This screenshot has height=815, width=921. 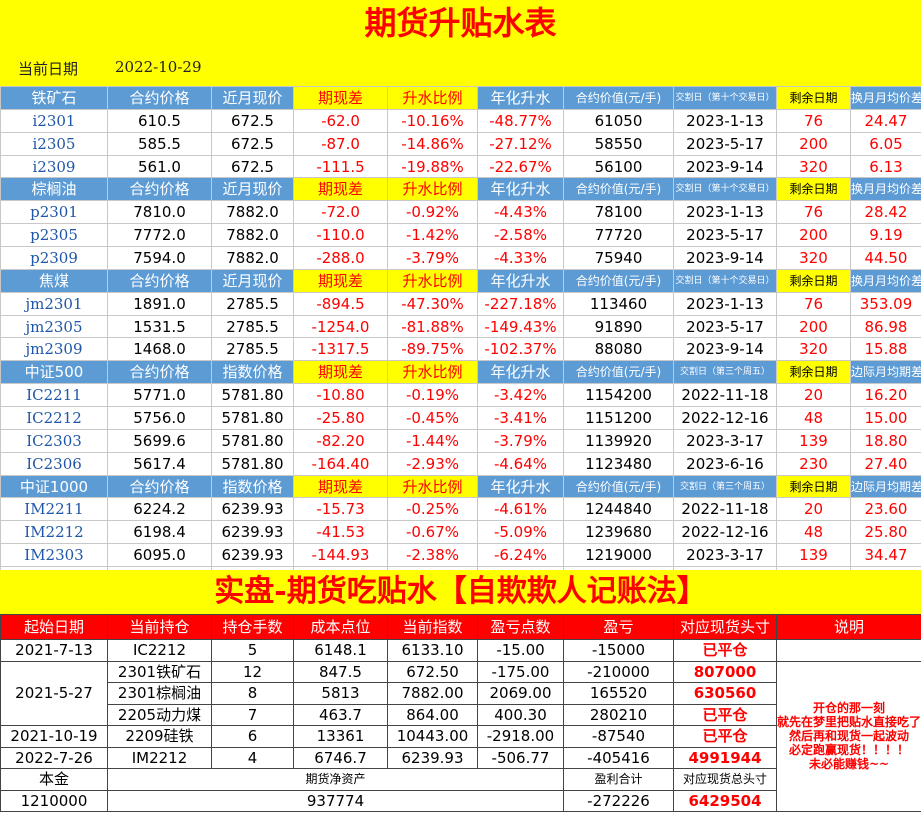 I want to click on table-cell: 2022-11-18, so click(x=725, y=395).